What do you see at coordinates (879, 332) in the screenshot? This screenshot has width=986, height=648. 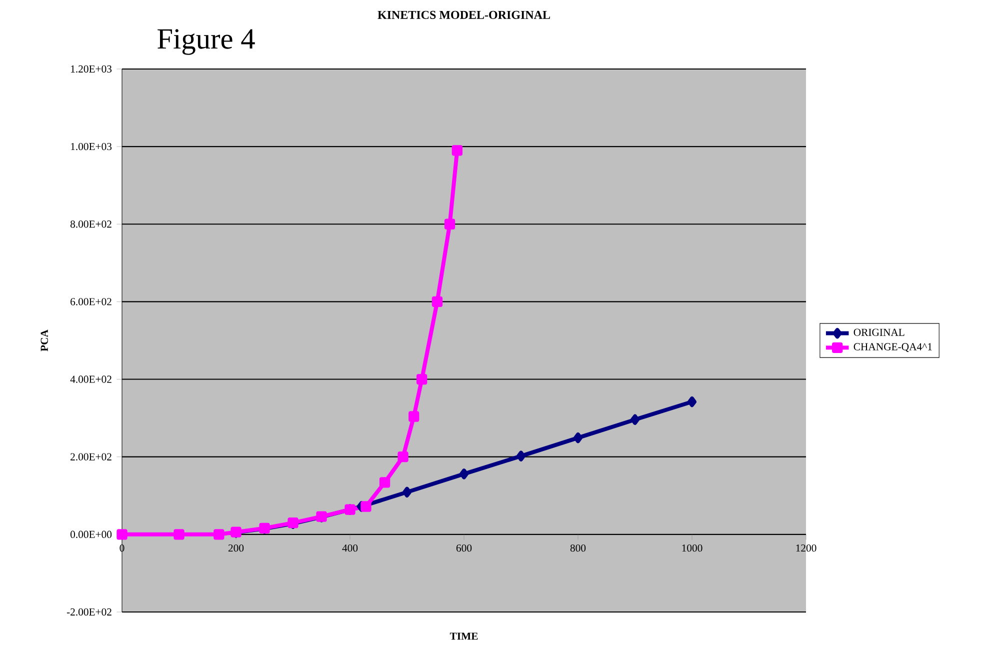 I see `legend-label: ORIGINAL` at bounding box center [879, 332].